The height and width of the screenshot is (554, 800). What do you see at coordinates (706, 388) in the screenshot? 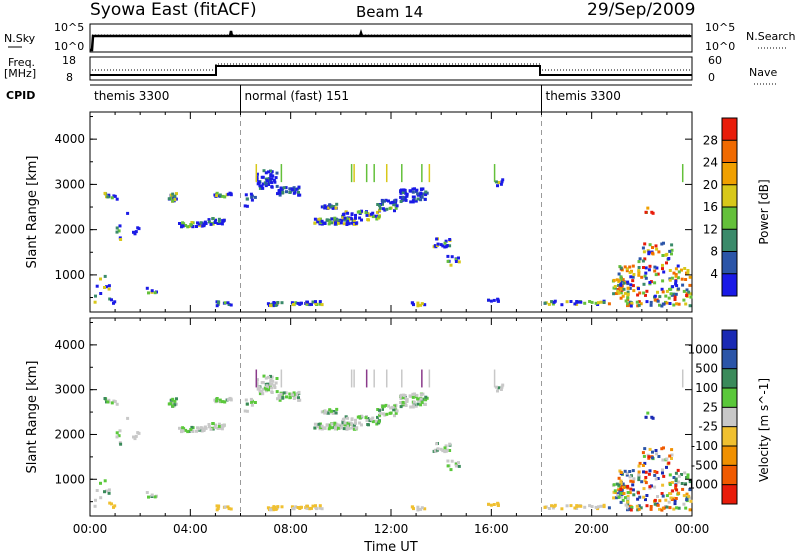
I see `colorbar-tick-label: 100` at bounding box center [706, 388].